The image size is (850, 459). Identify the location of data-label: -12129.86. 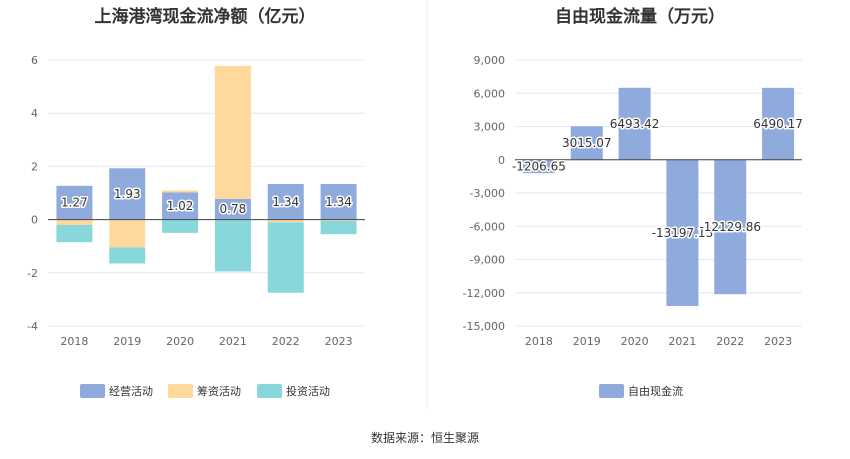
(730, 227).